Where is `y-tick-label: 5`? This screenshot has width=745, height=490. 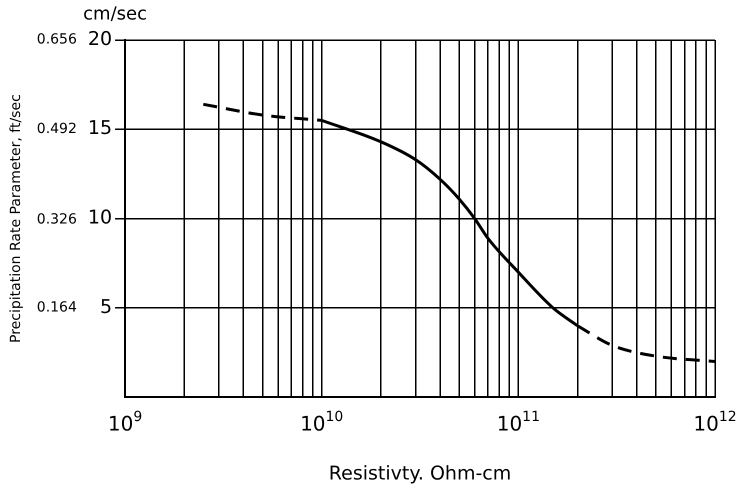
y-tick-label: 5 is located at coordinates (106, 307).